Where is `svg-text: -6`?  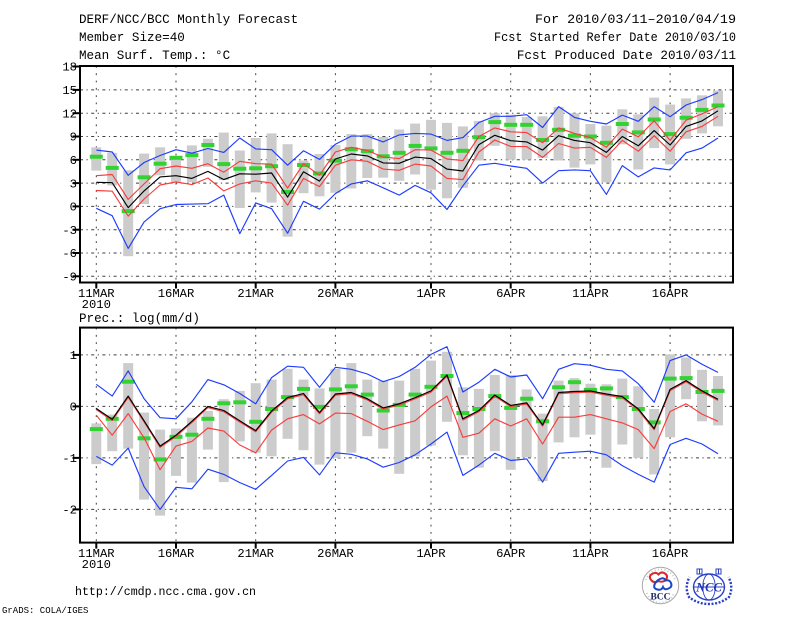
svg-text: -6 is located at coordinates (69, 254).